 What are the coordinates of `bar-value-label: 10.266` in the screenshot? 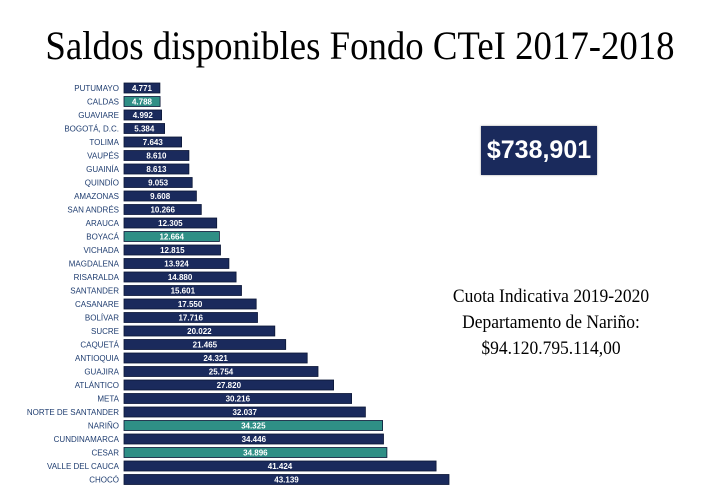 It's located at (162, 210).